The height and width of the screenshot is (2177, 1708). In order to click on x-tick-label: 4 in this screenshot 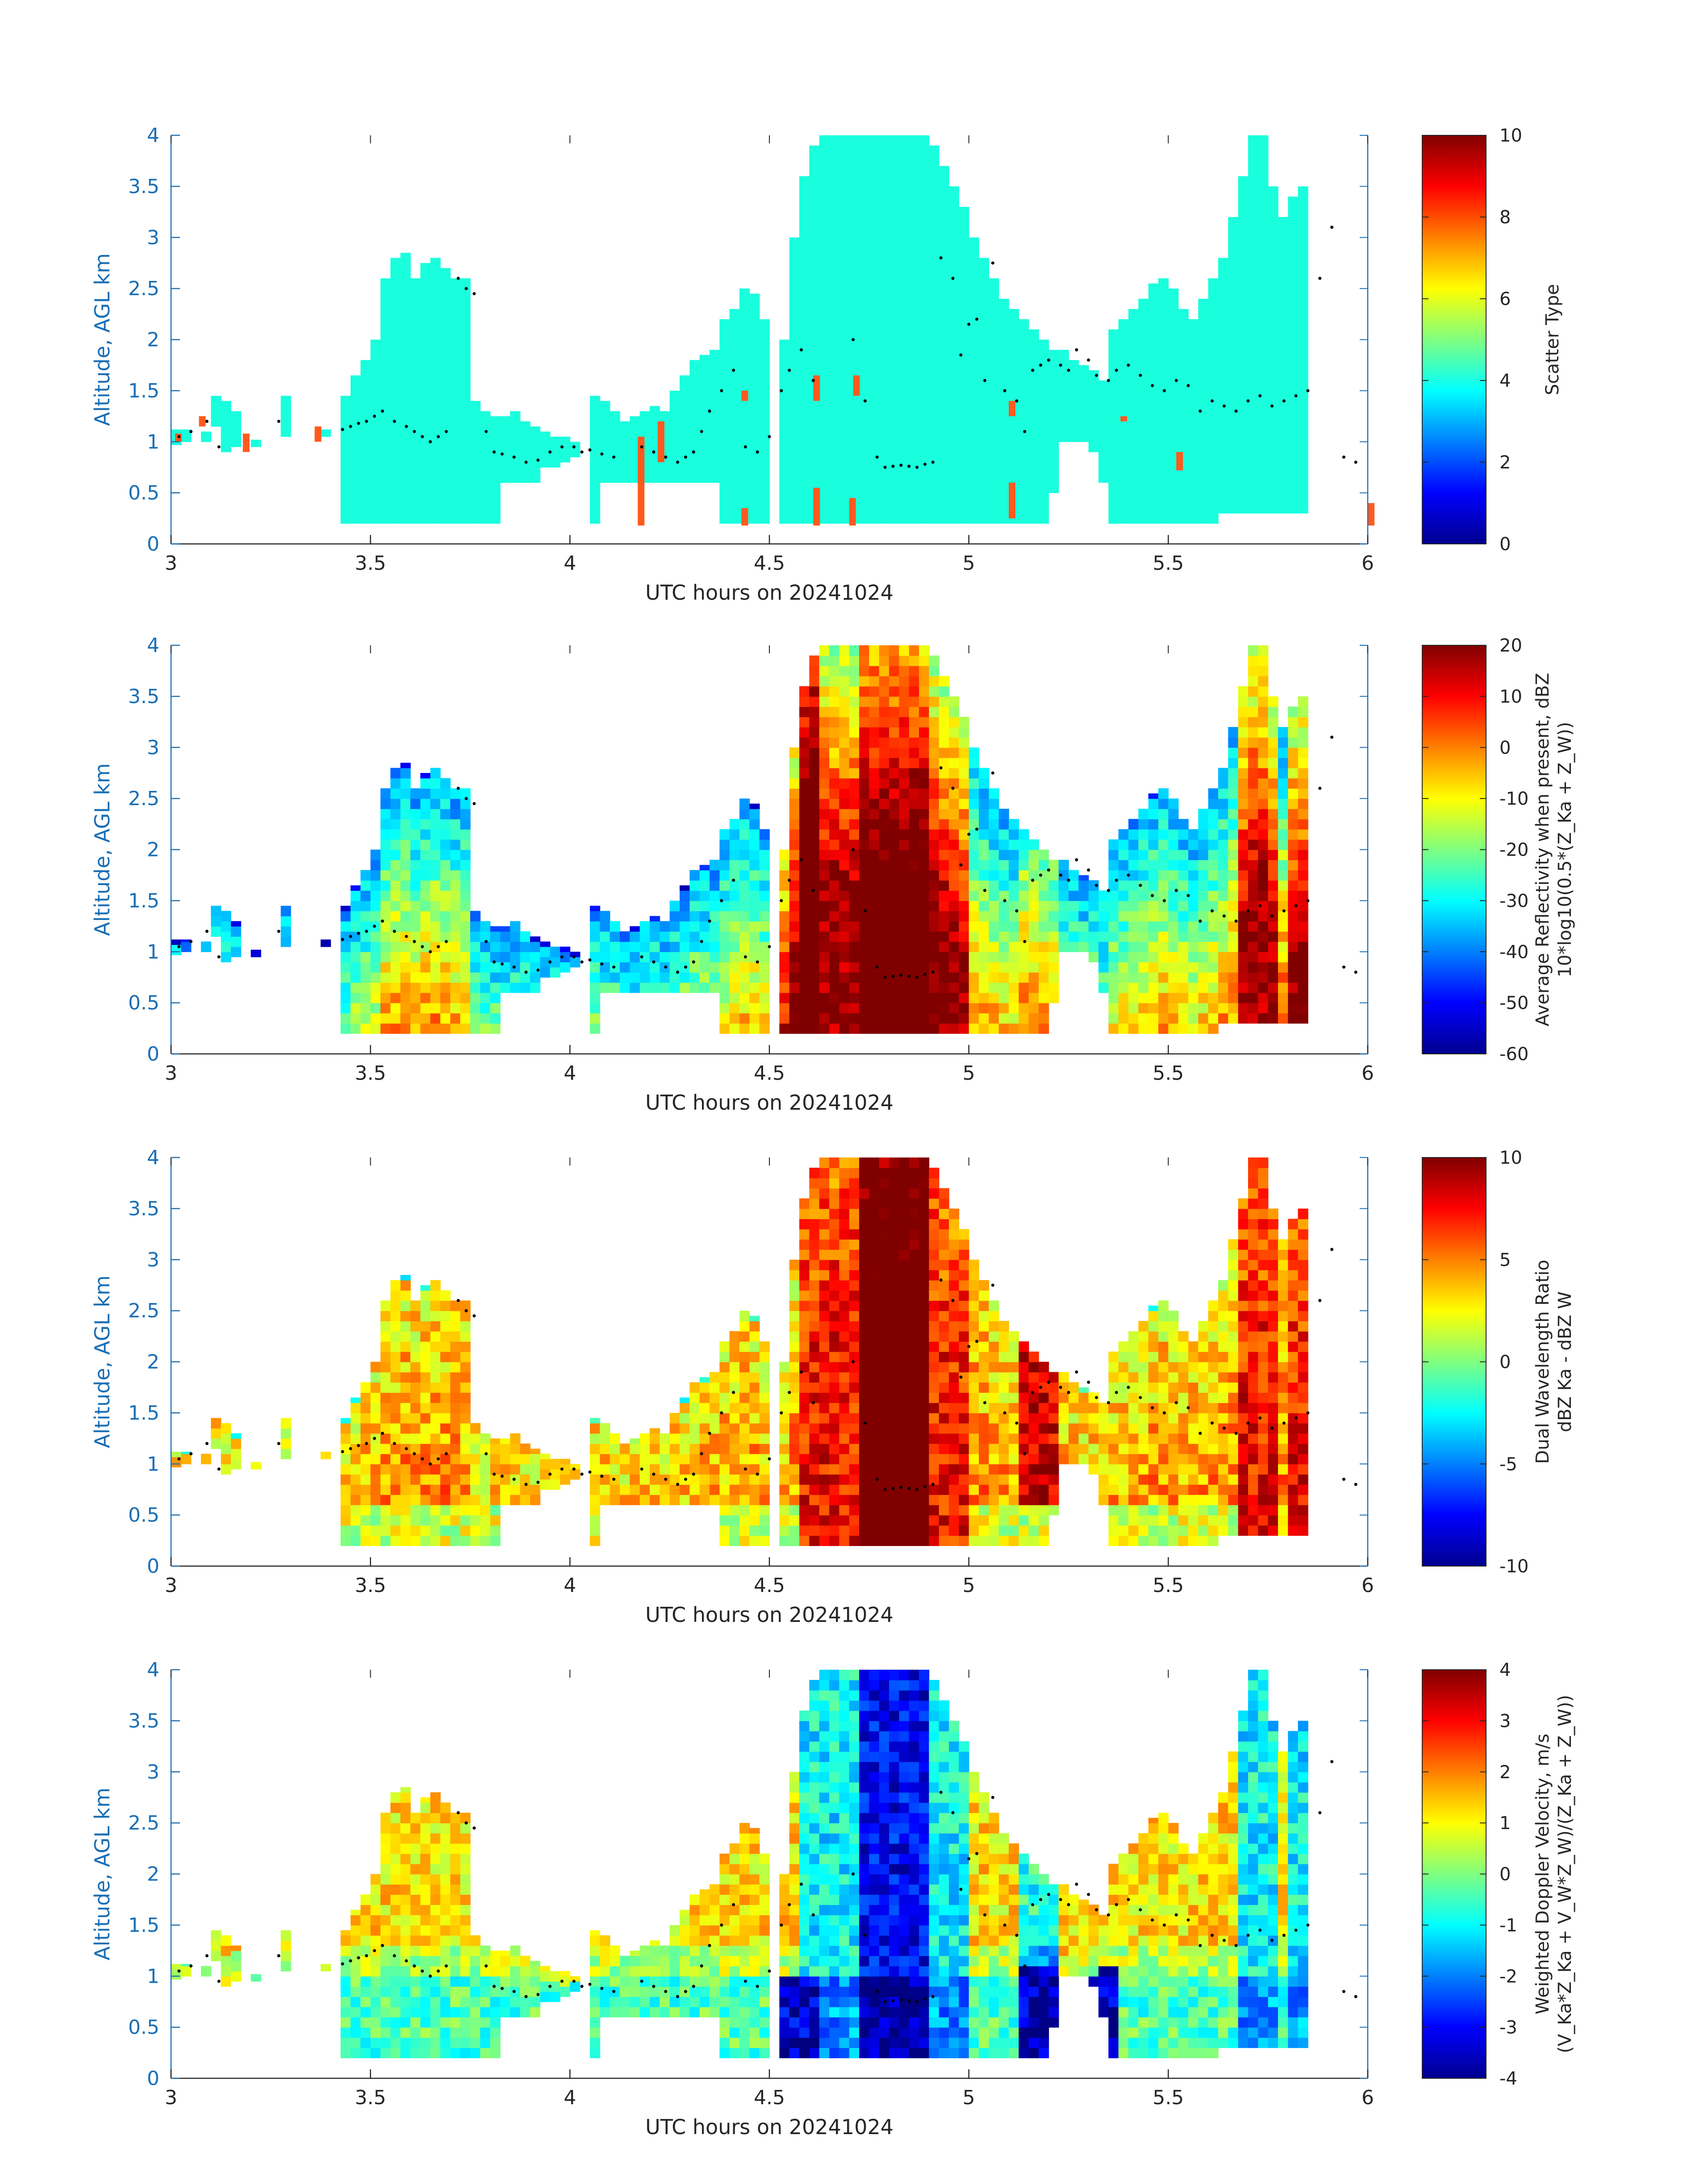, I will do `click(570, 1585)`.